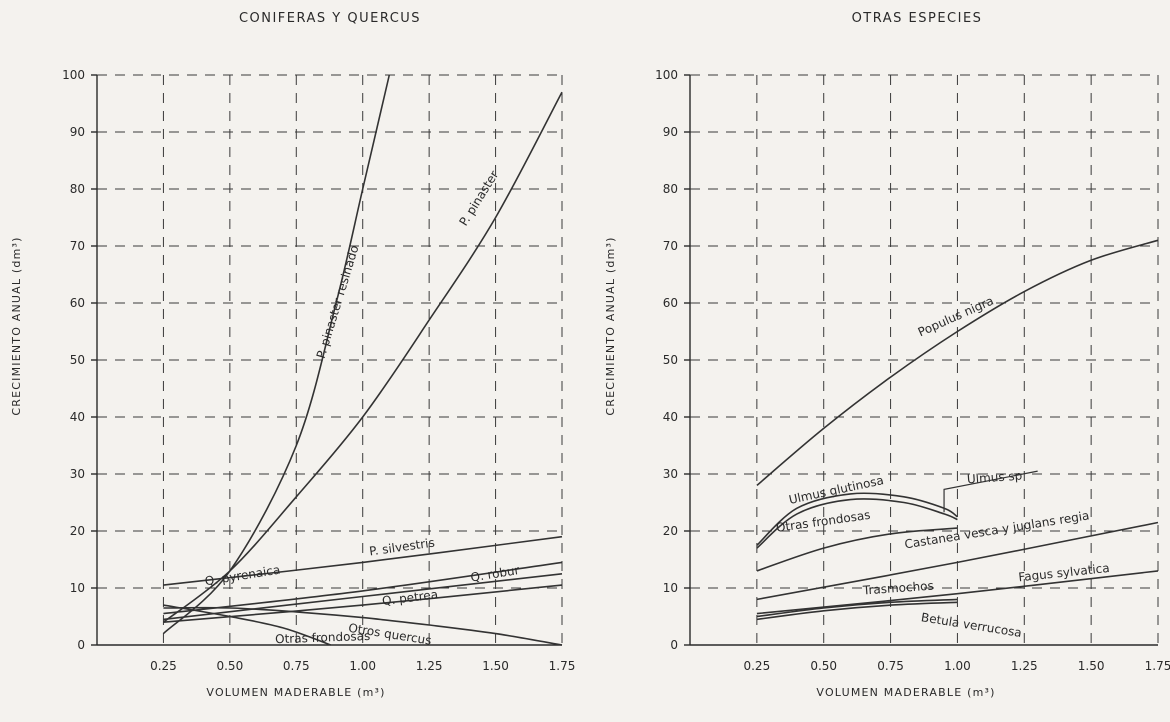  Describe the element at coordinates (296, 666) in the screenshot. I see `panel1-x-tick-label: 0.75` at that location.